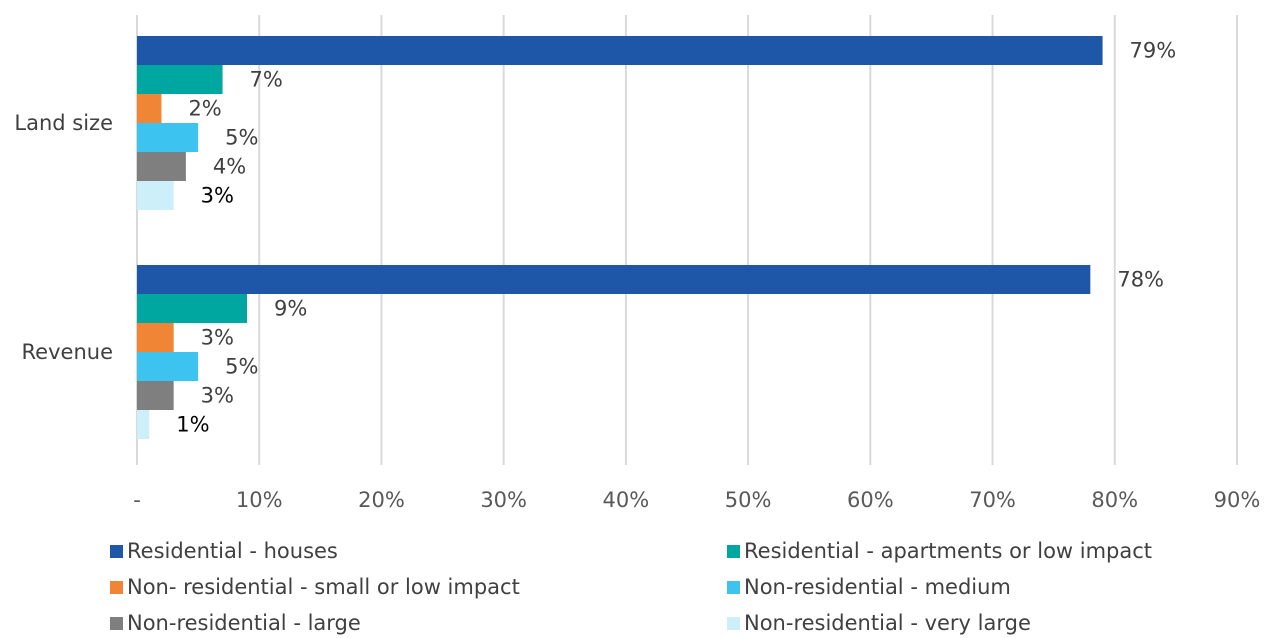 This screenshot has width=1274, height=638. I want to click on legend-item-non-residential-large: Non-residential - large, so click(235, 623).